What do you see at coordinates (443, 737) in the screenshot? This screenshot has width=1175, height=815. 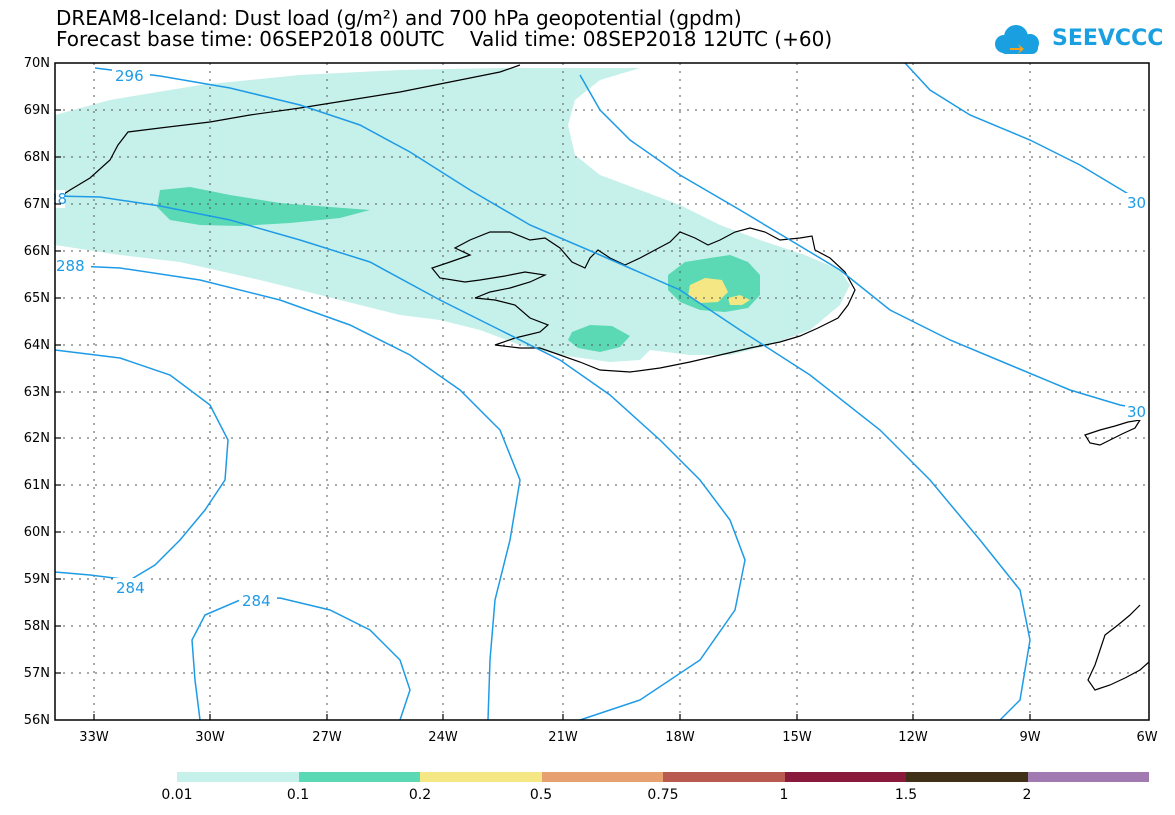 I see `lon-label: 24W` at bounding box center [443, 737].